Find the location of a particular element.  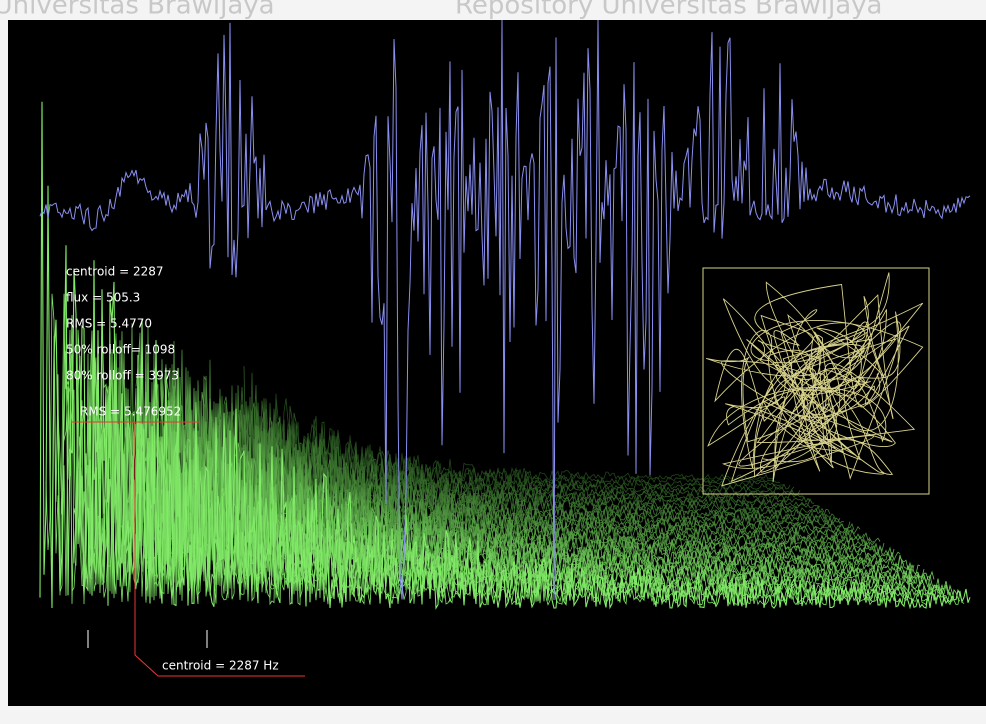

lissajous is located at coordinates (816, 381).